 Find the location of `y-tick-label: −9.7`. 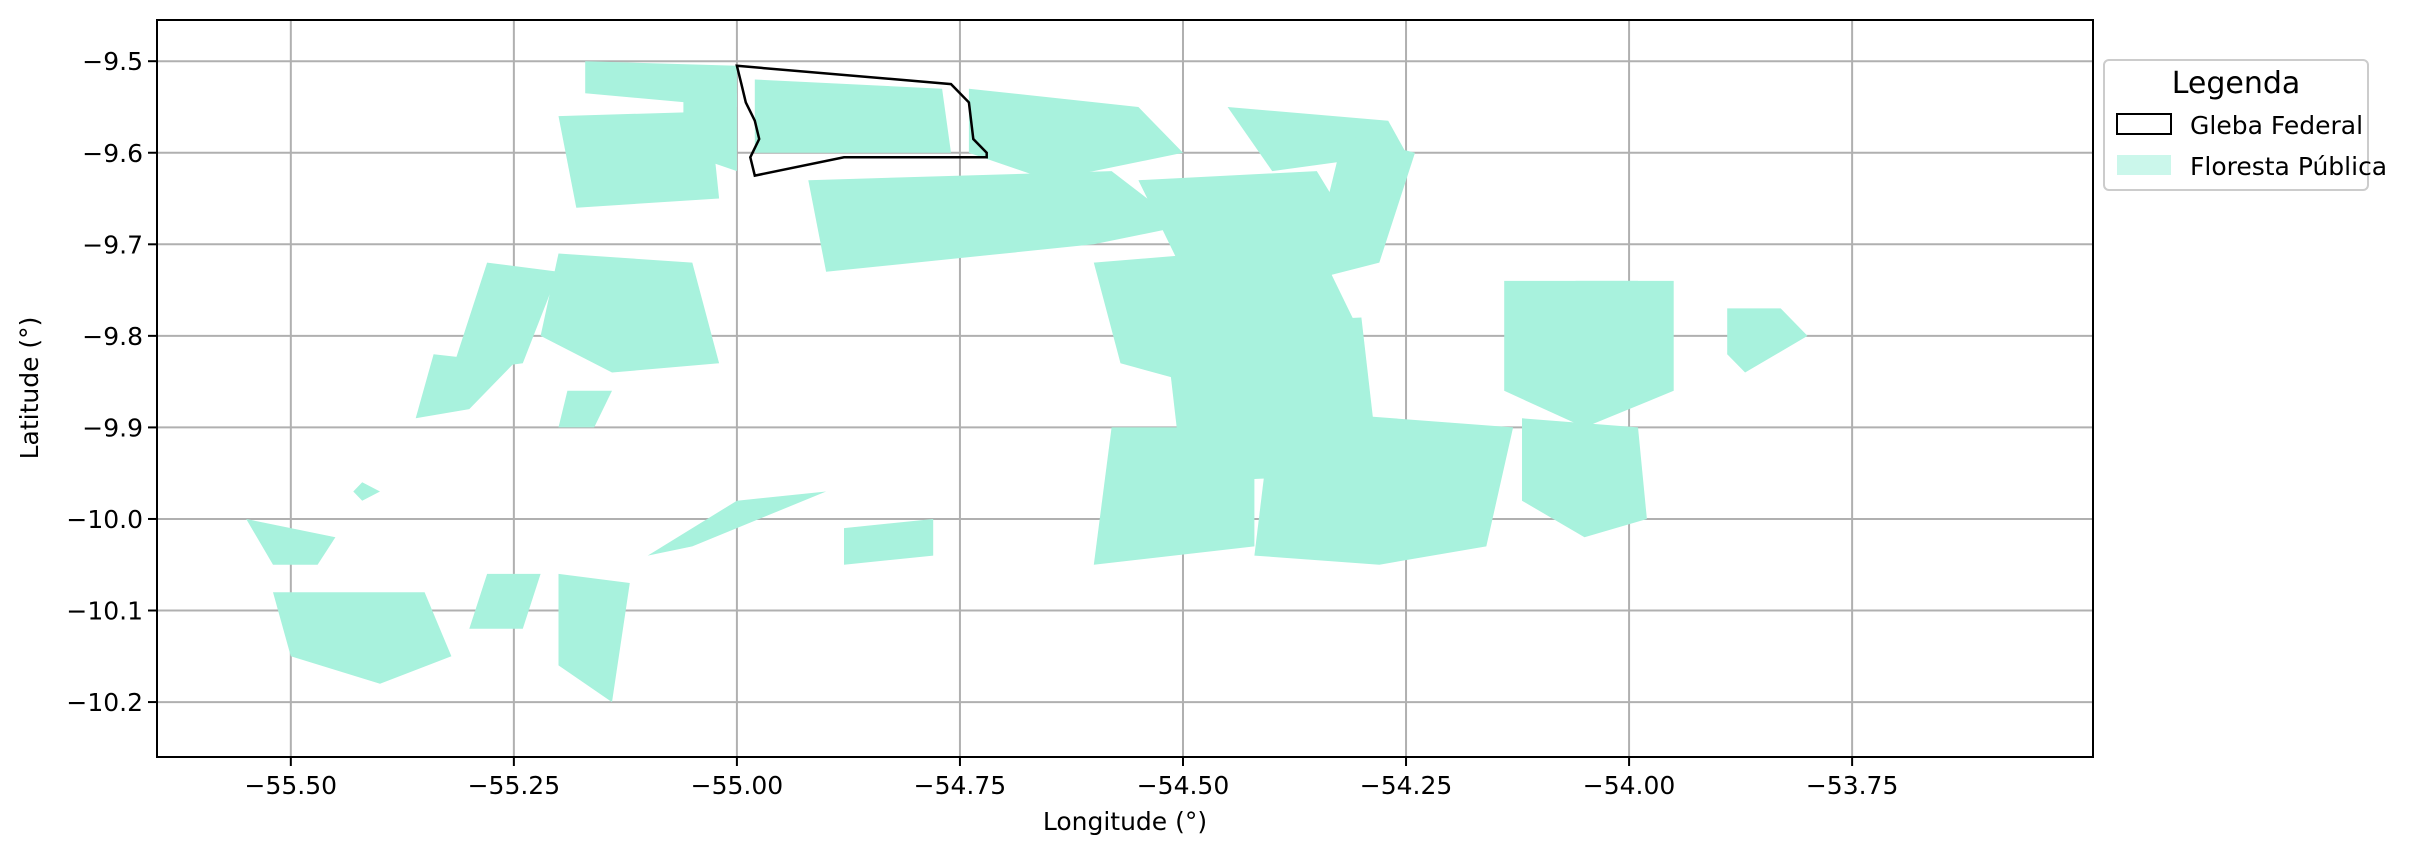

y-tick-label: −9.7 is located at coordinates (112, 244).